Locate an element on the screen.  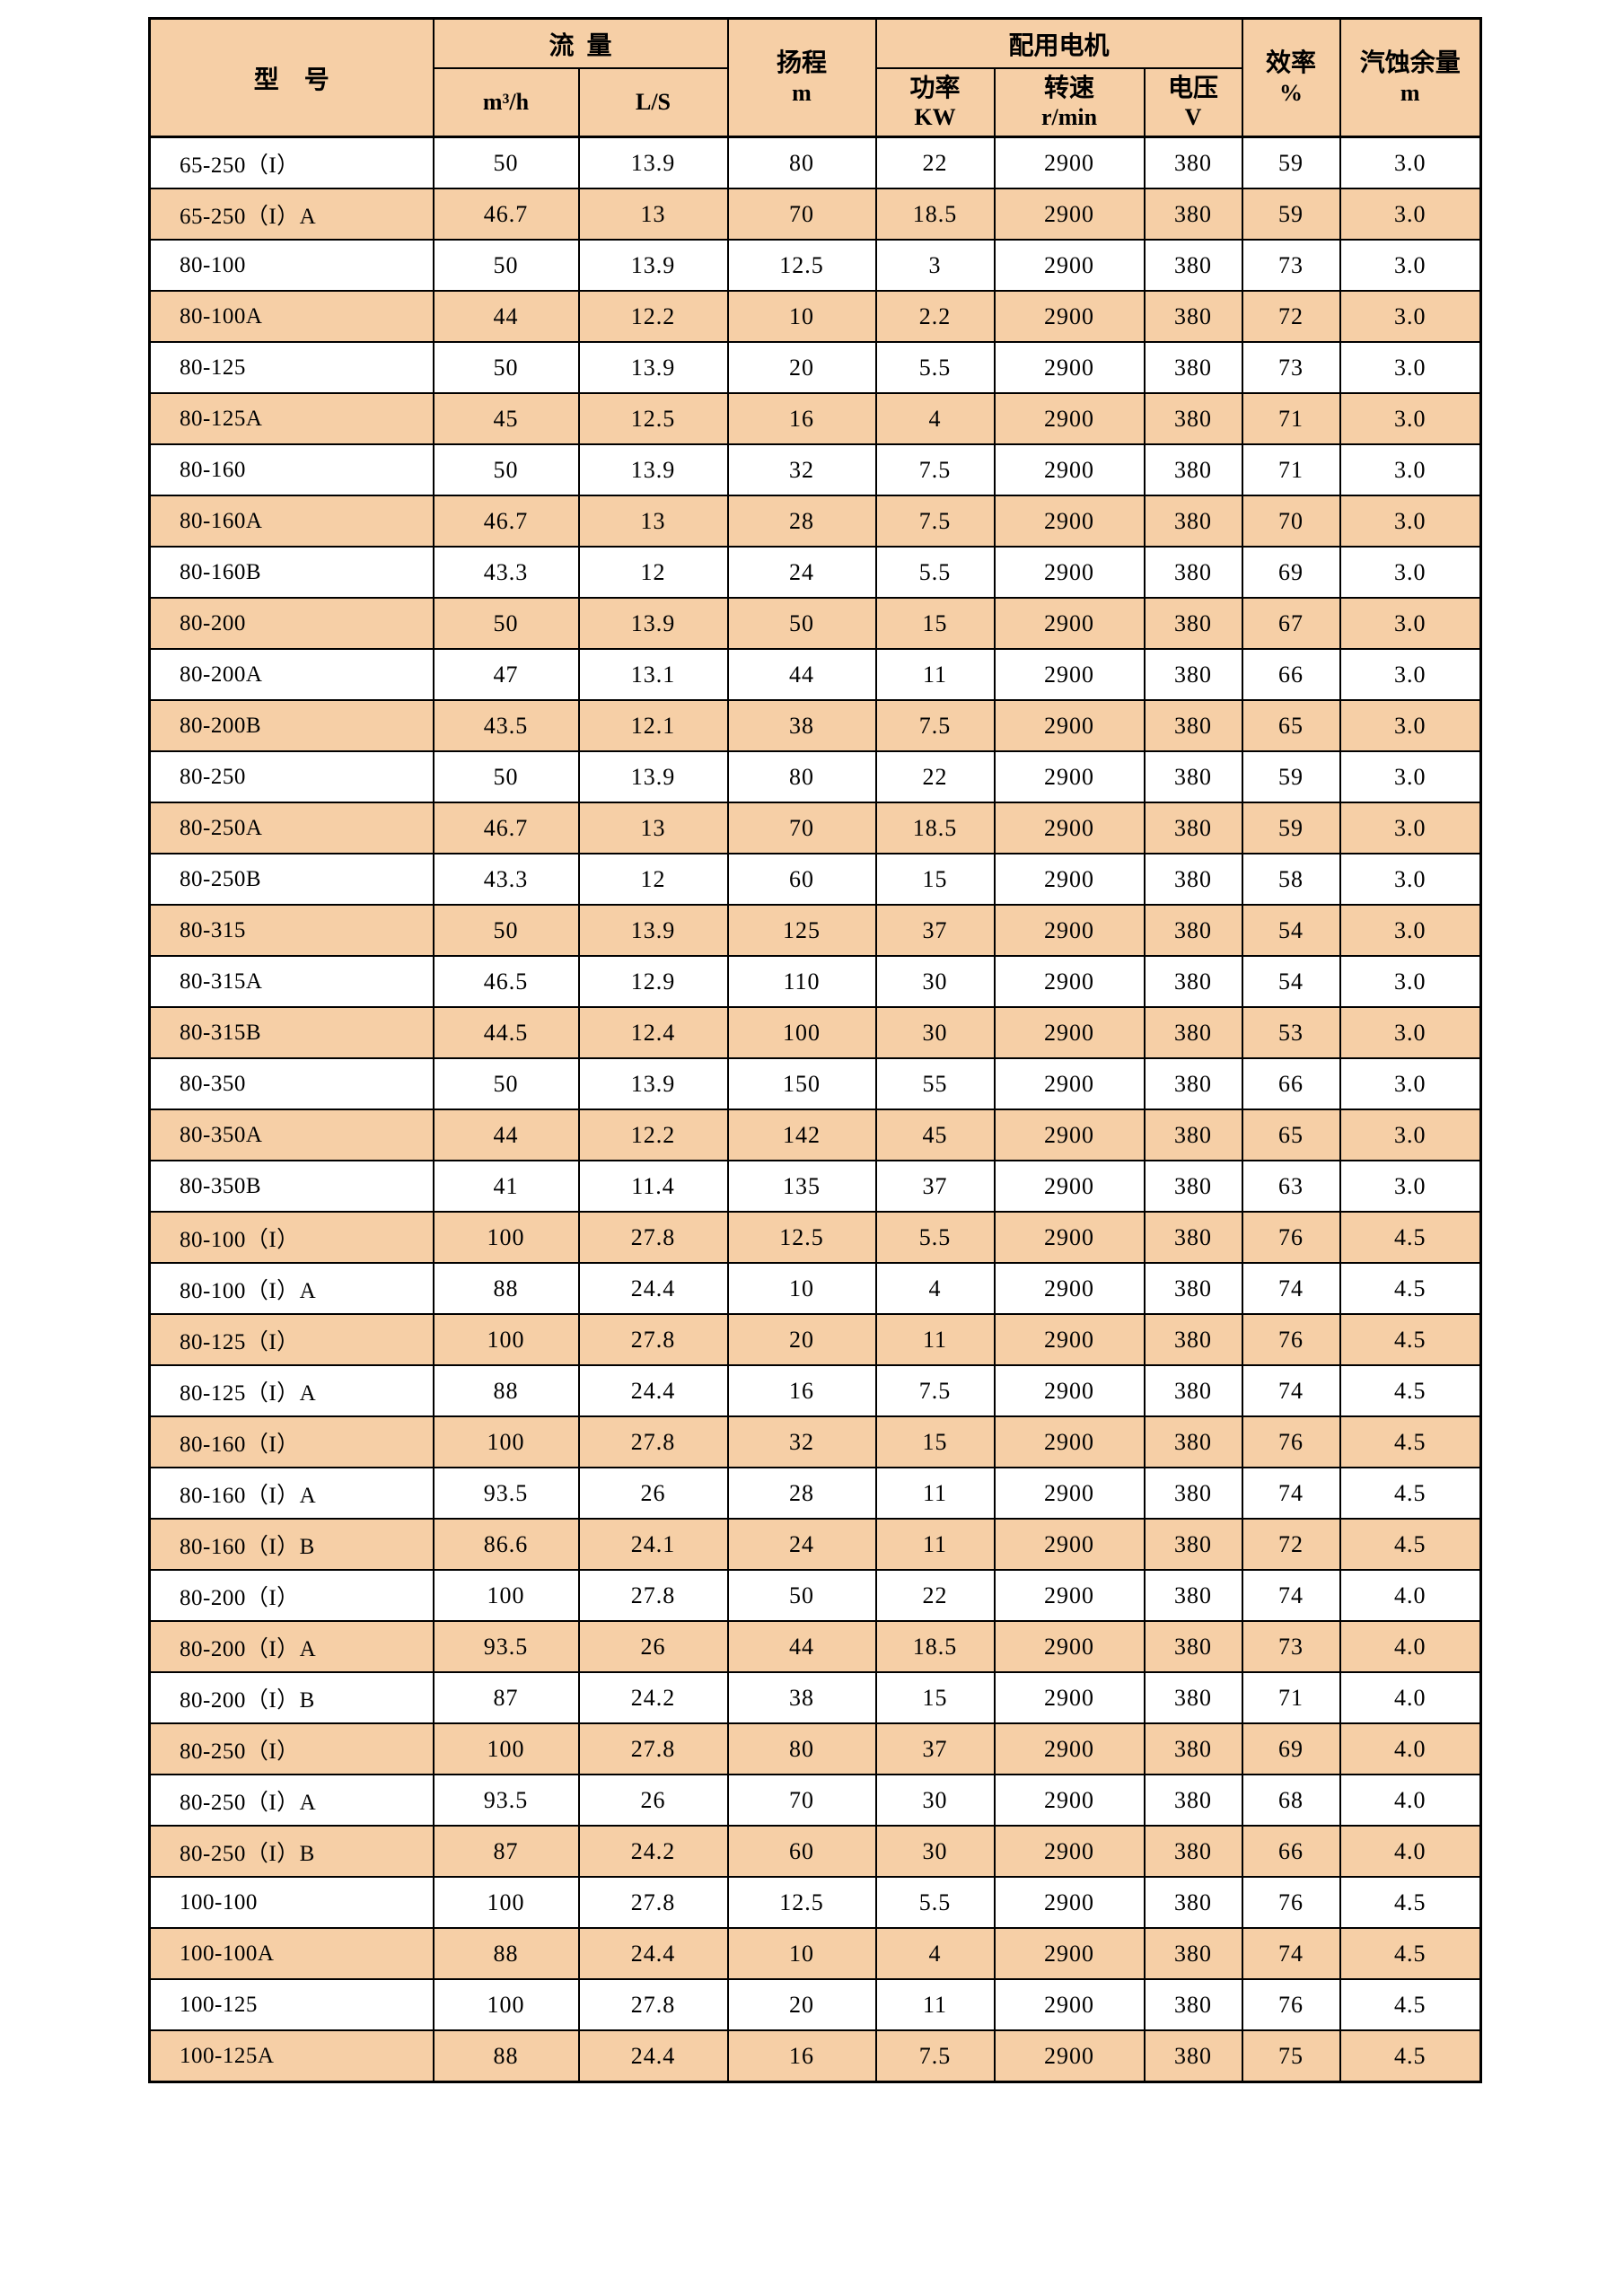
value-cell: 24 is located at coordinates (801, 572).